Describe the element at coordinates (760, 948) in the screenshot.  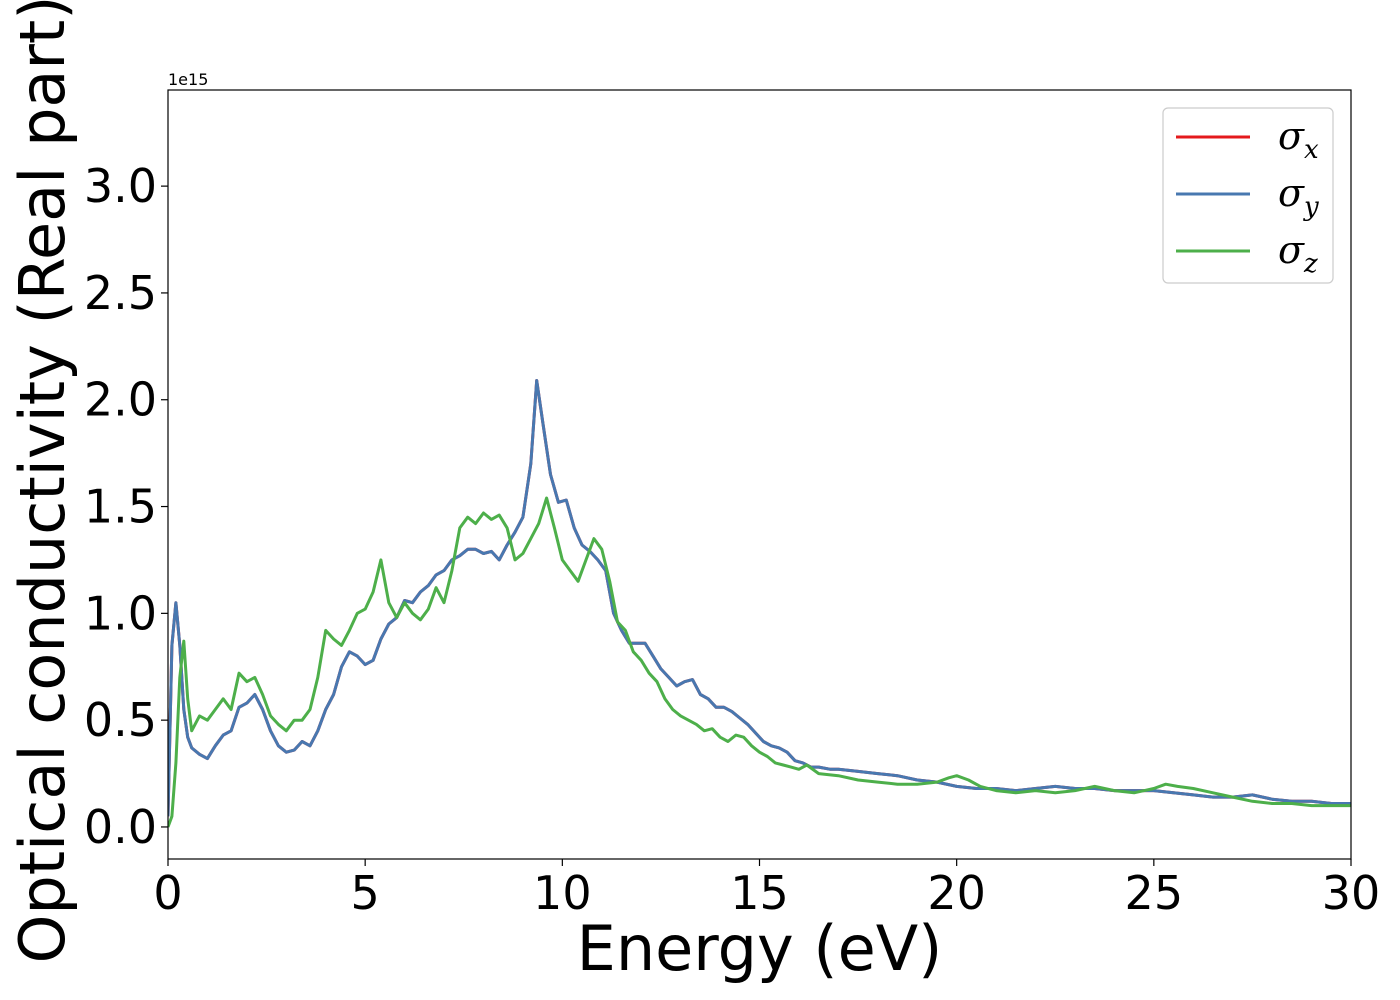
I see `x-axis-title: Energy (eV)` at that location.